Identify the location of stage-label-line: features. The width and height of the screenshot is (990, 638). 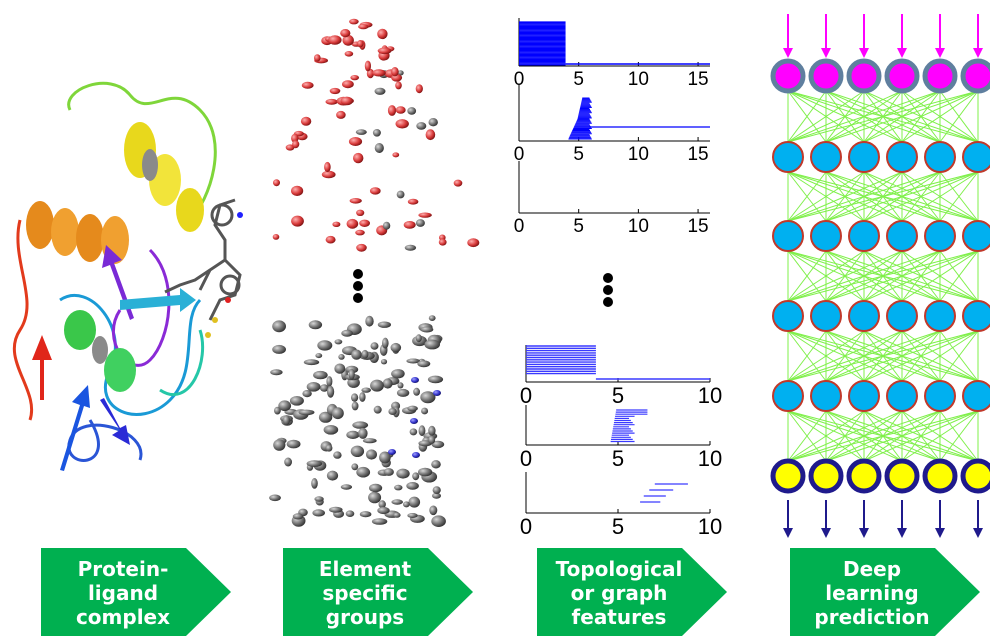
(619, 617).